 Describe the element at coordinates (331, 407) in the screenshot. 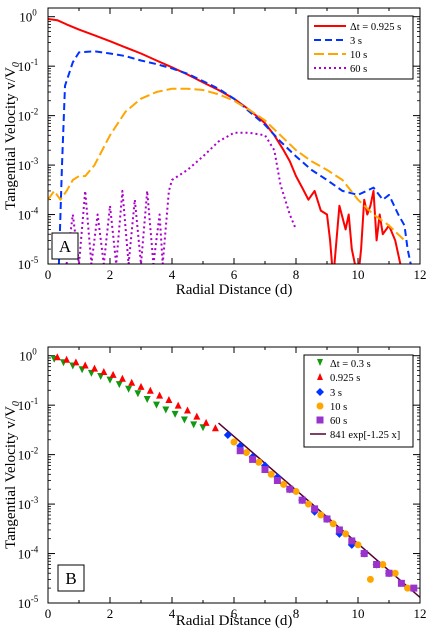

I see `legend-entry-b-3: 10 s` at that location.